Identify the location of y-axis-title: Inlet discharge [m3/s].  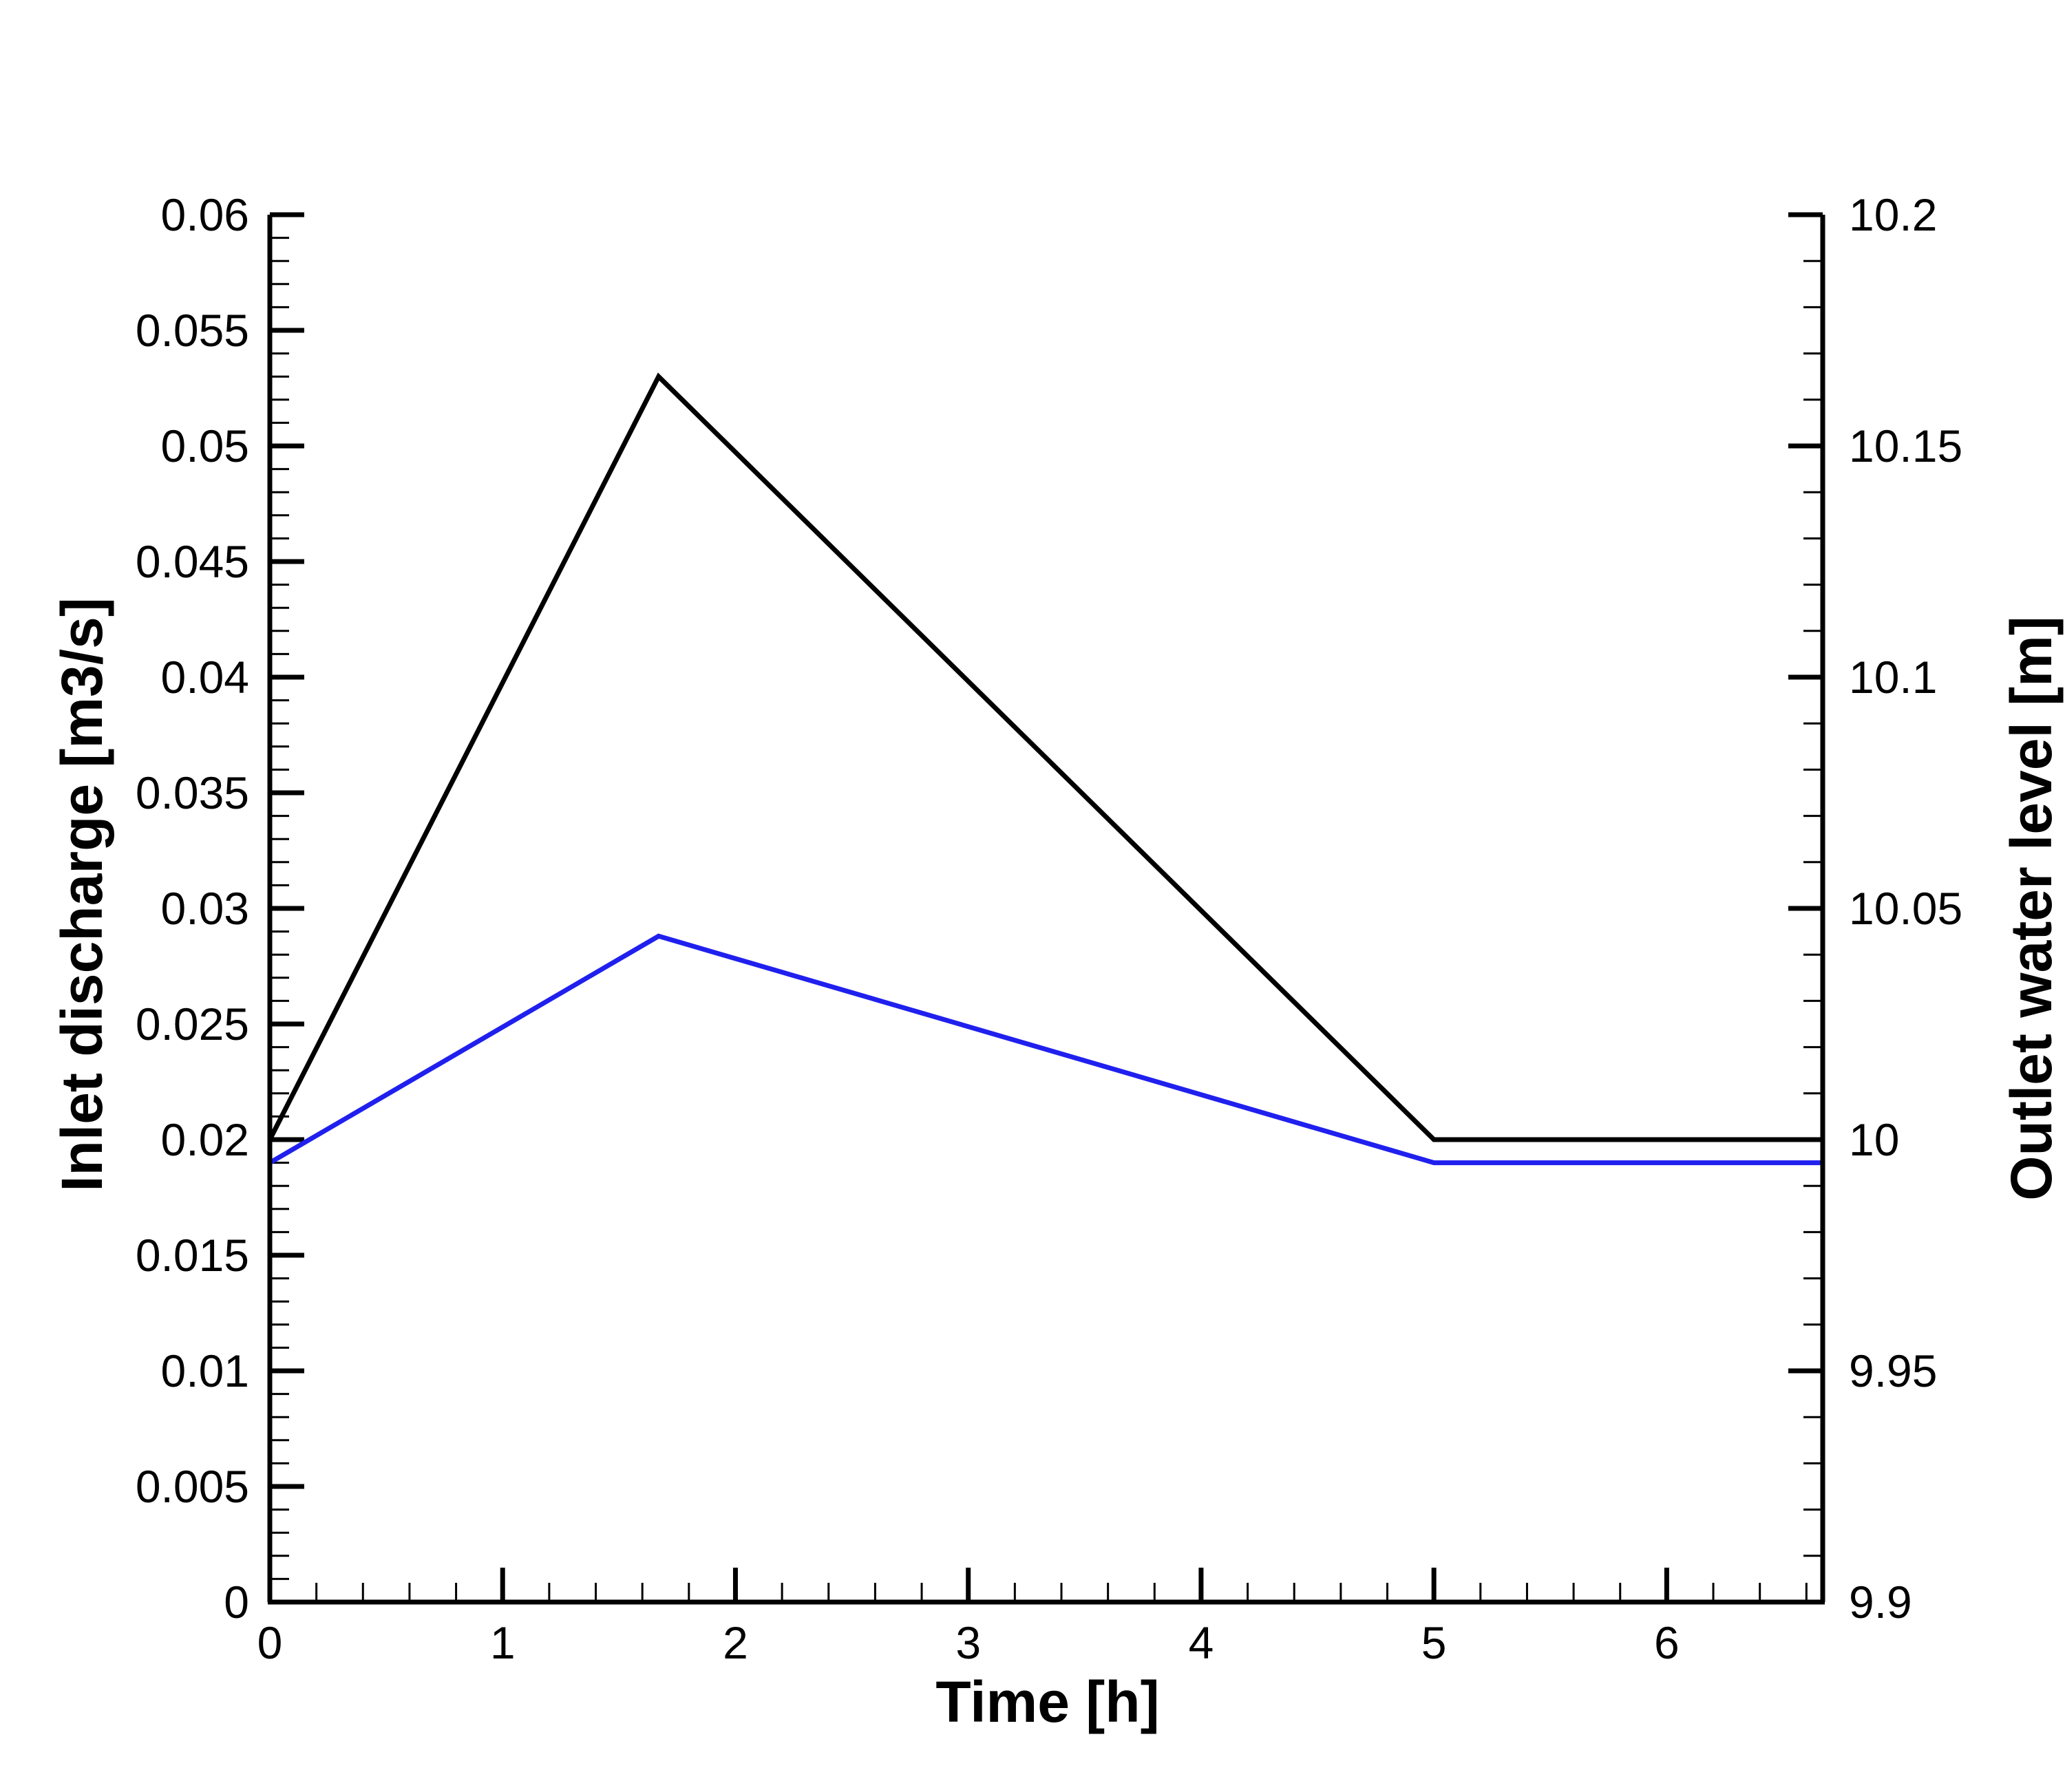
(82, 895).